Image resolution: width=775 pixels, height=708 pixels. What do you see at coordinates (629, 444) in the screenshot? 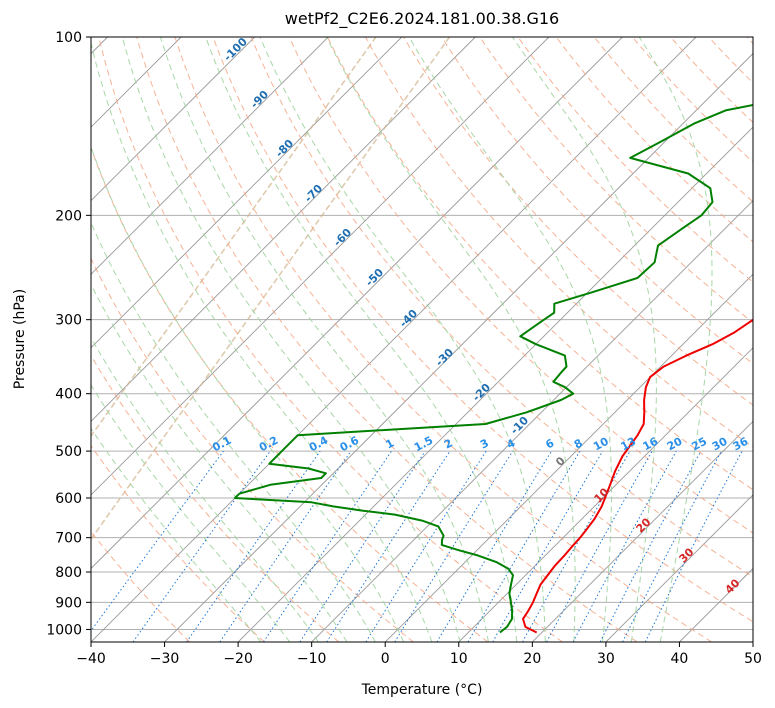
I see `mixing-ratio-label: 13` at bounding box center [629, 444].